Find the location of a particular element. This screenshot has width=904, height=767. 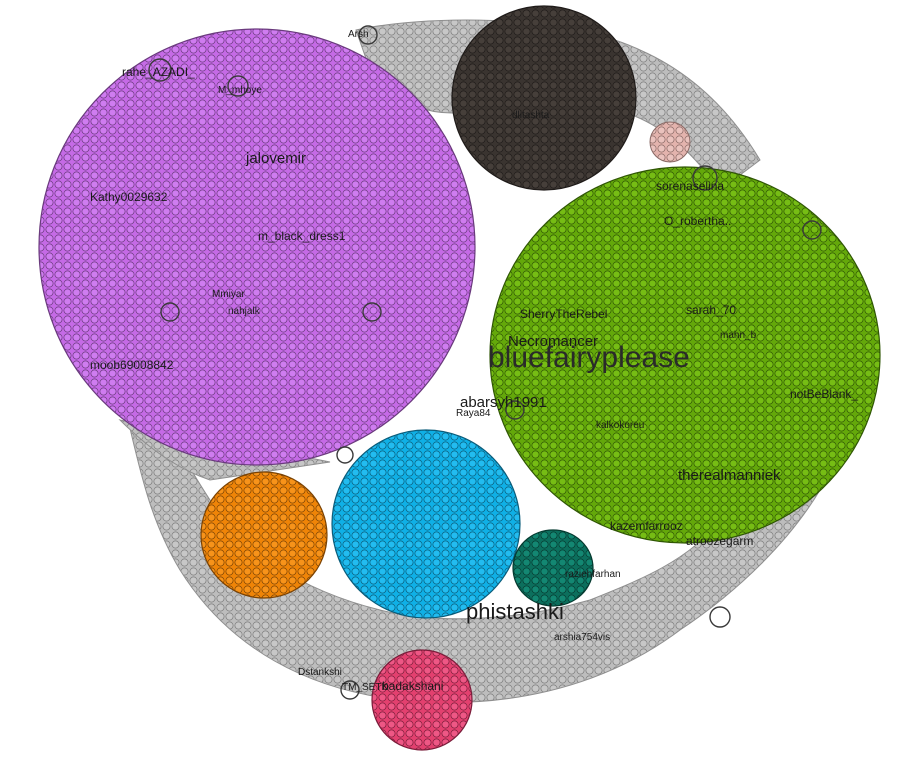

label-arshia: arshia754vis is located at coordinates (582, 637).